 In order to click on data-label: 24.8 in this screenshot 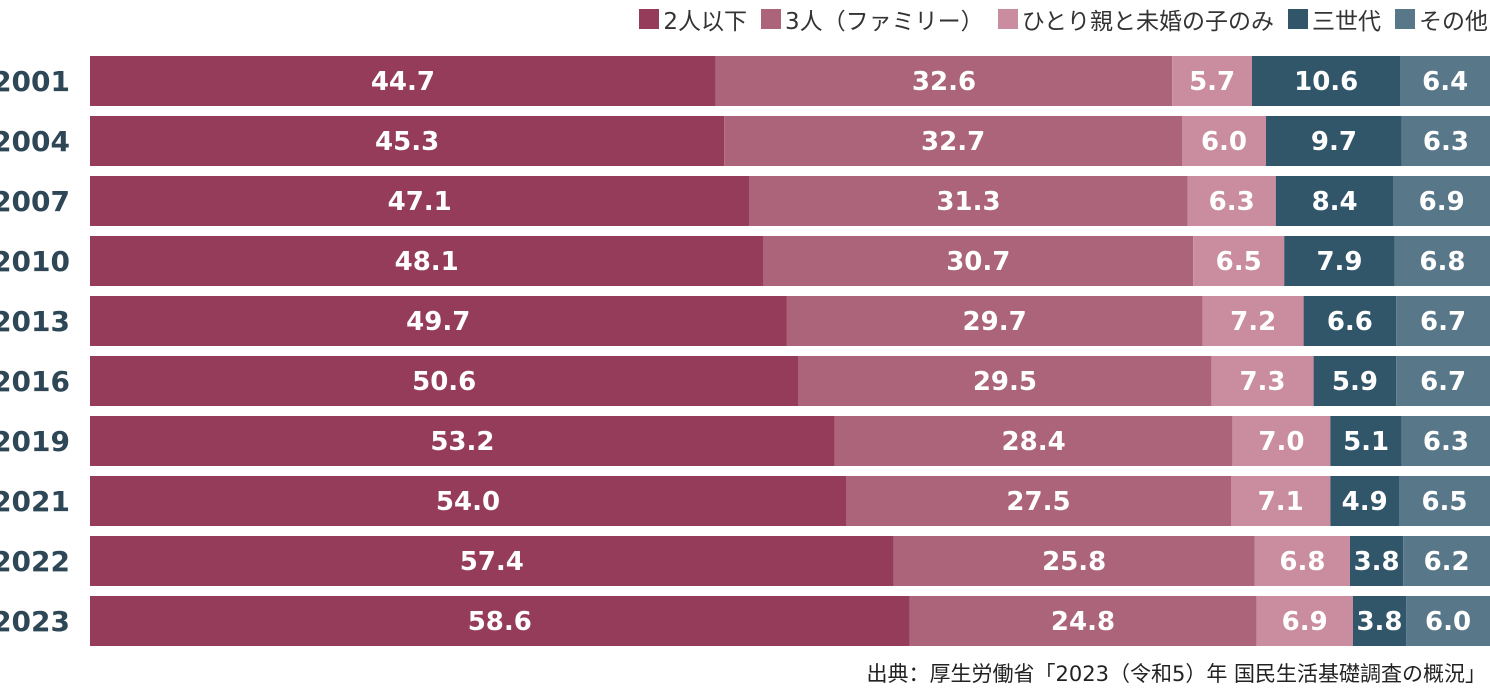, I will do `click(1083, 622)`.